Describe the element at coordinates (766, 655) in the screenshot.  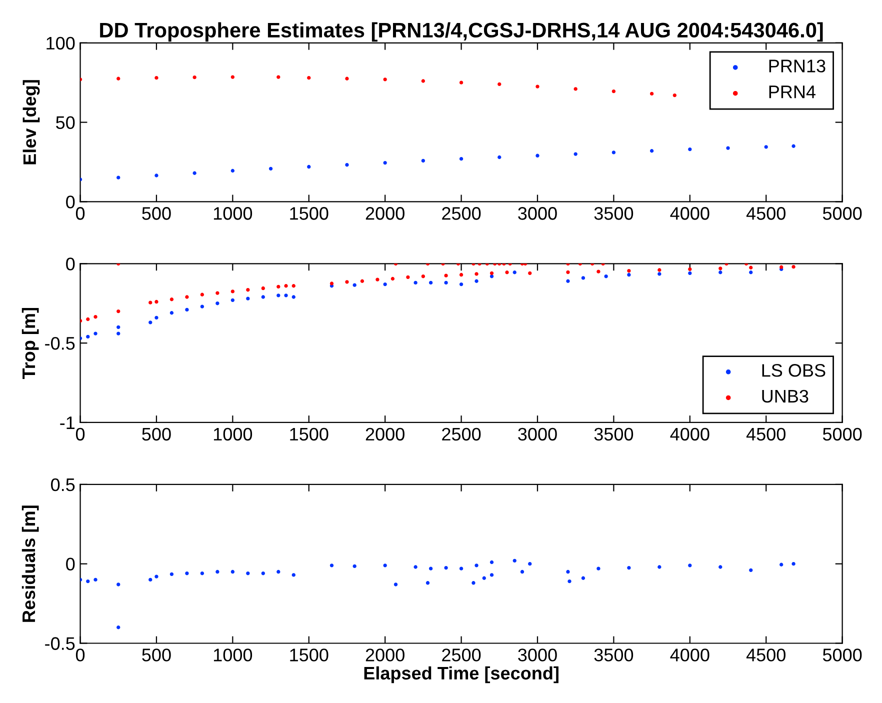
I see `x-tick-label: 4500` at that location.